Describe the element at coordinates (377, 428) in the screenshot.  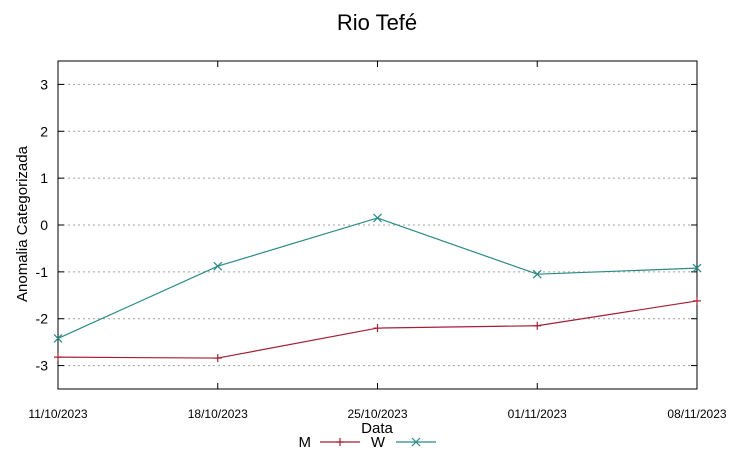
I see `x-axis-label: Data` at that location.